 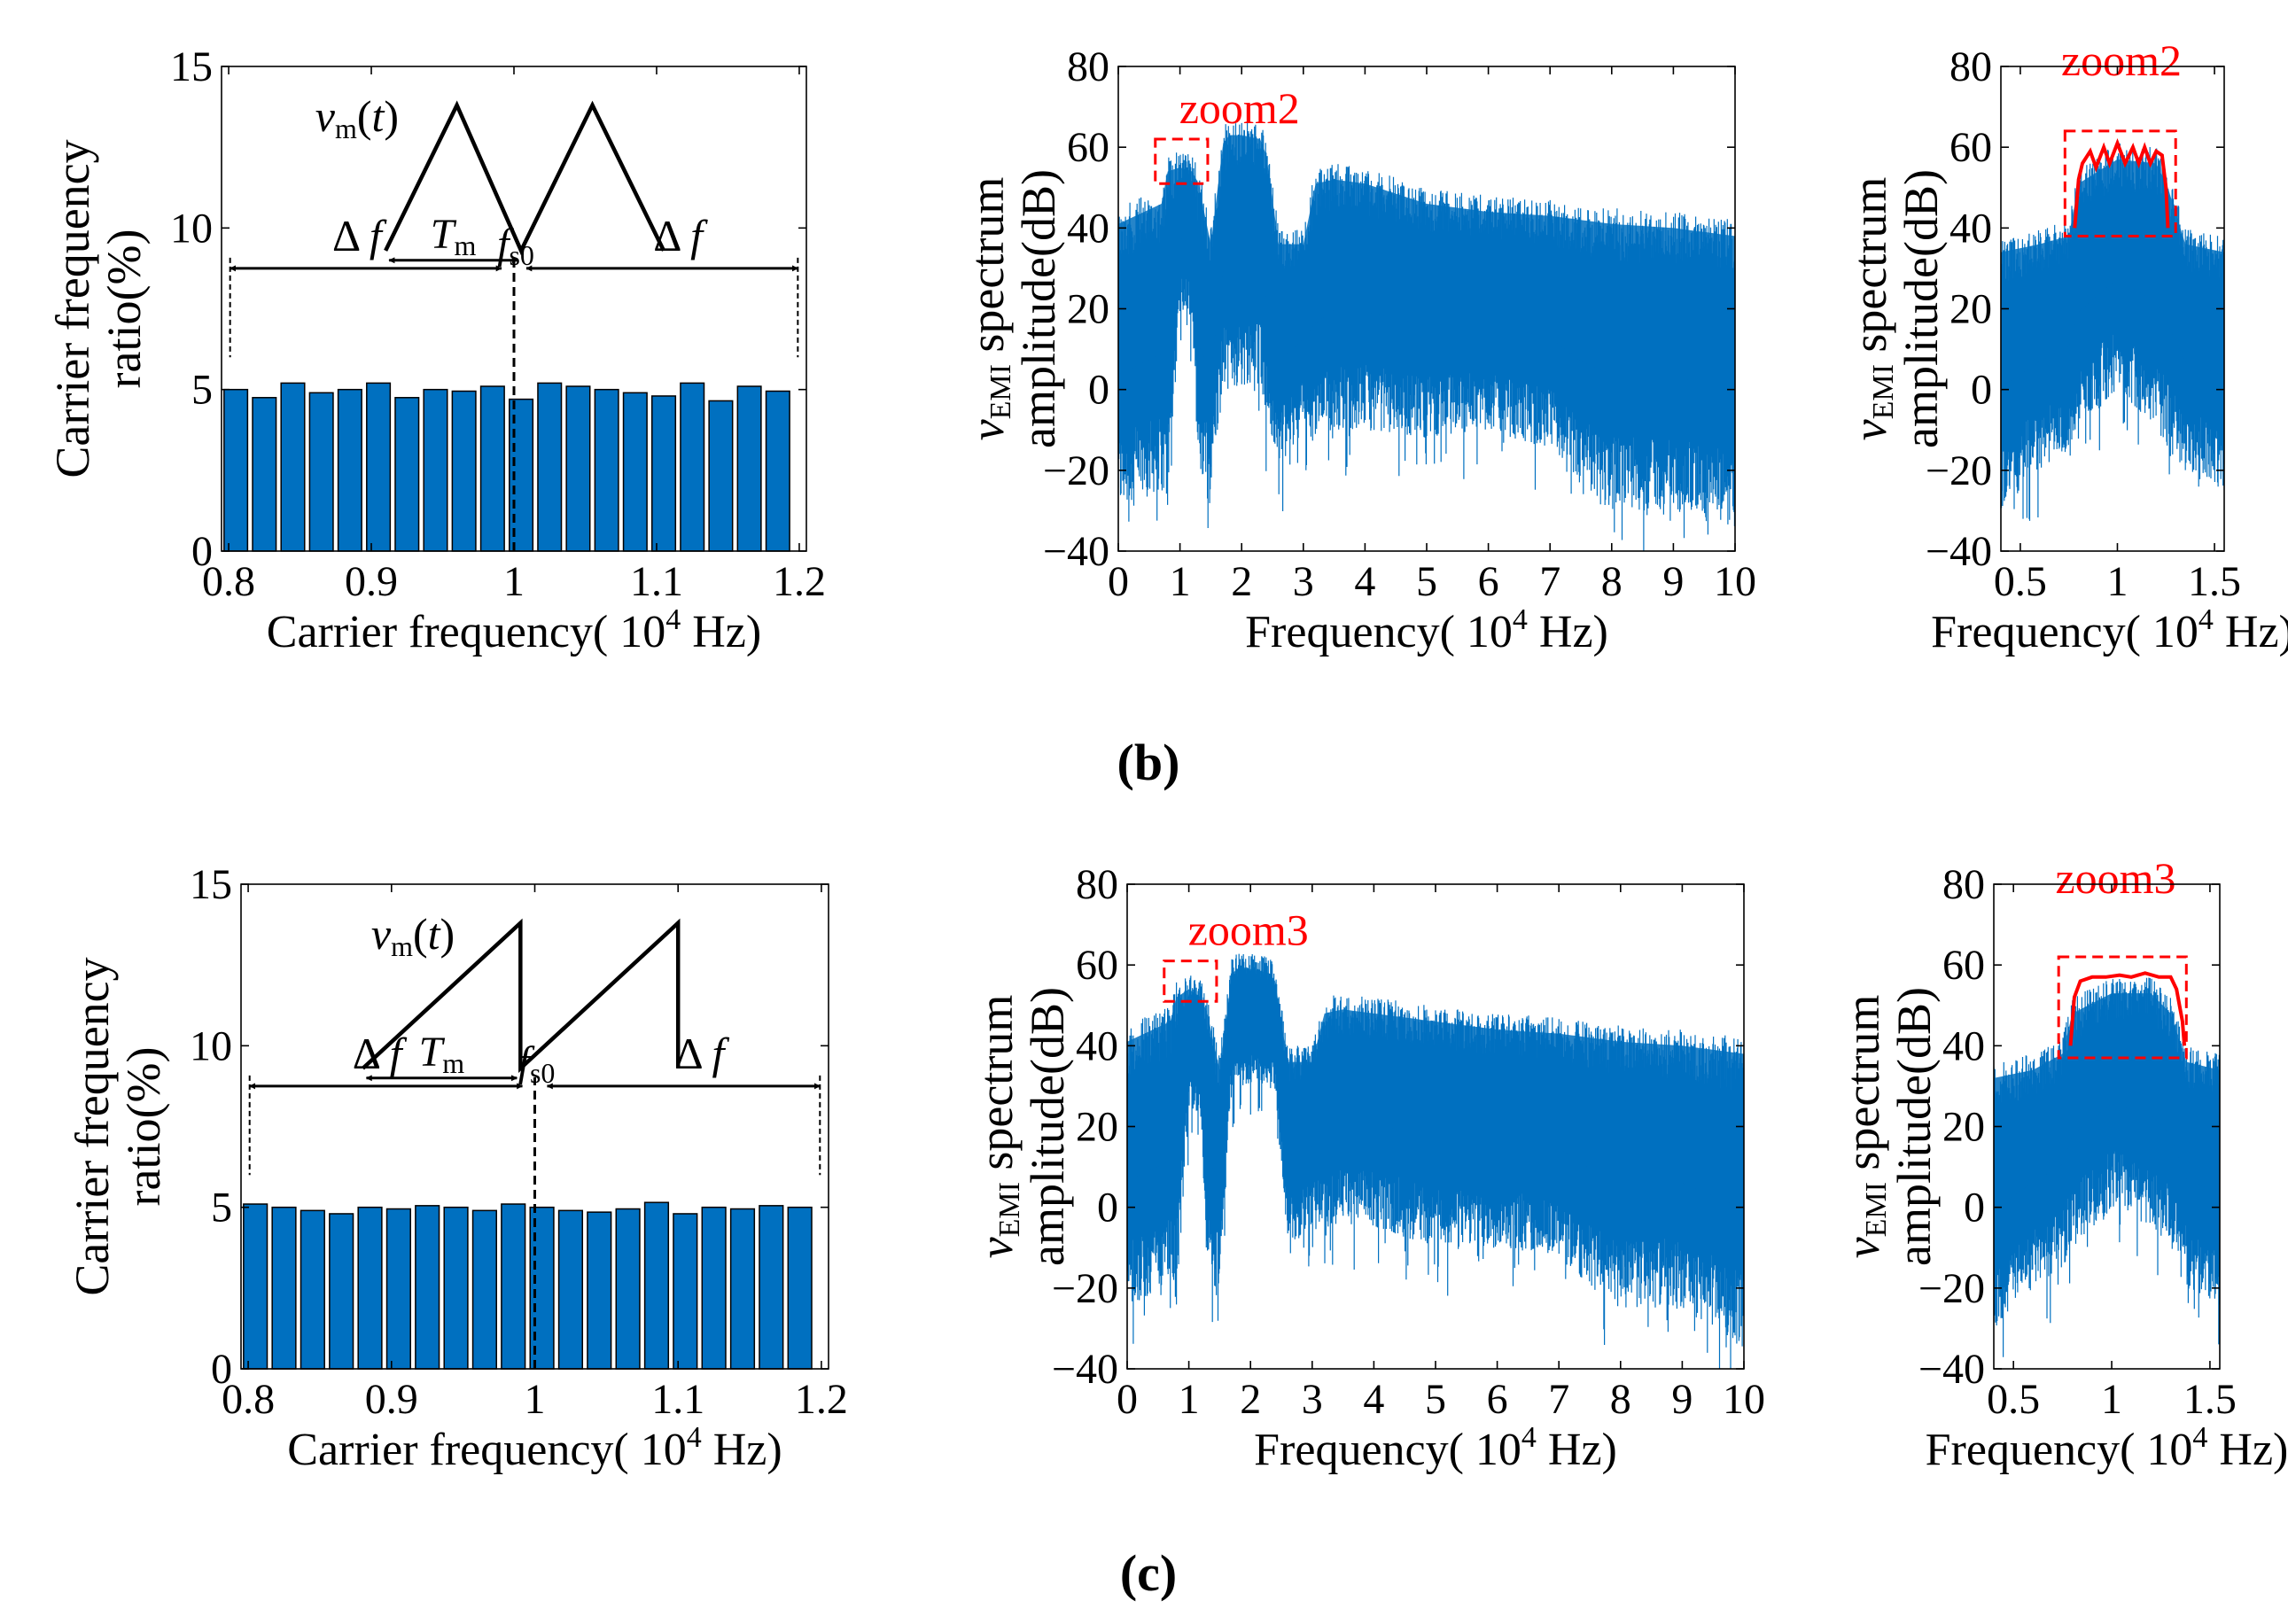 I want to click on x-tick-label: 2, so click(x=1250, y=1399).